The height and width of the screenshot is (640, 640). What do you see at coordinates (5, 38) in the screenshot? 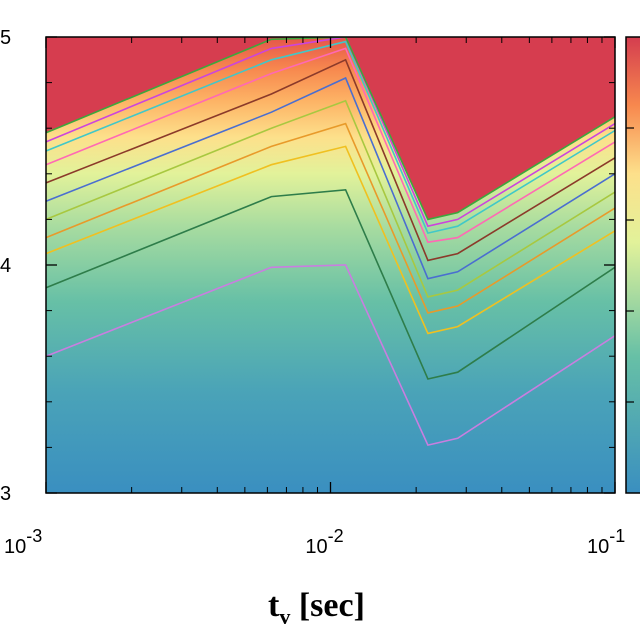
I see `y-tick-label: 5` at bounding box center [5, 38].